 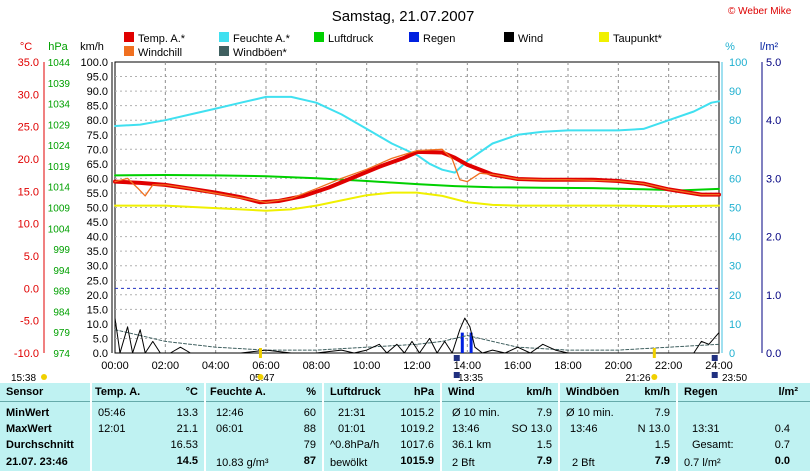 What do you see at coordinates (97, 310) in the screenshot?
I see `wind-tick: 15.0` at bounding box center [97, 310].